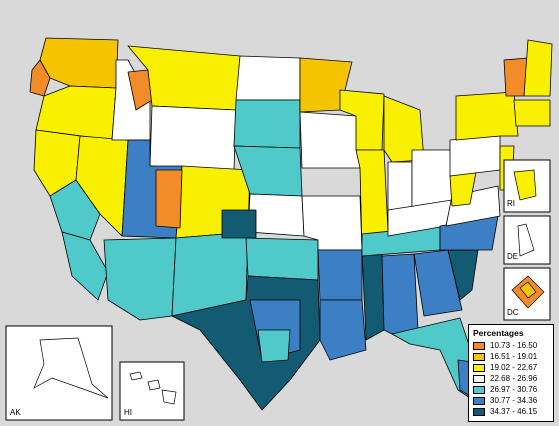 The height and width of the screenshot is (426, 559). What do you see at coordinates (282, 259) in the screenshot?
I see `region-ok` at bounding box center [282, 259].